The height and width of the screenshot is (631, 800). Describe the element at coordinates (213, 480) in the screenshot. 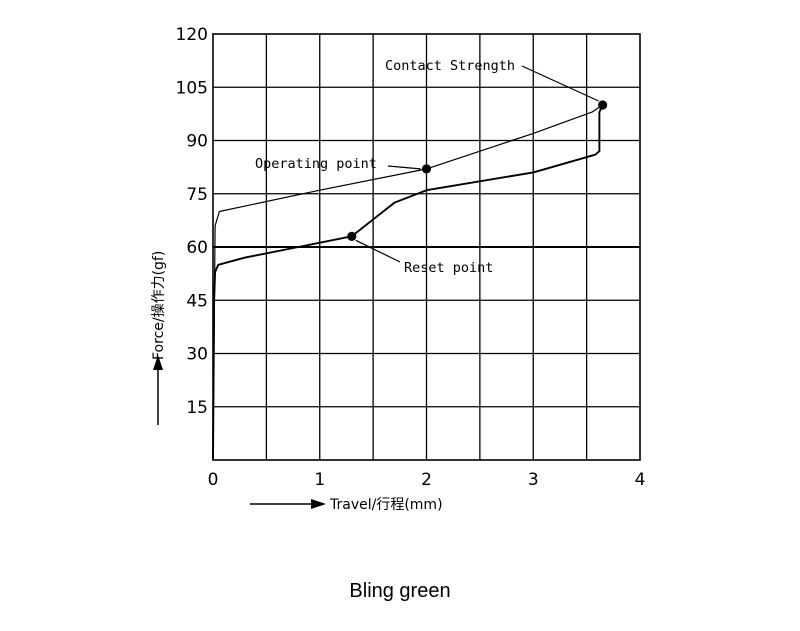

I see `x-tick-label: 0` at that location.